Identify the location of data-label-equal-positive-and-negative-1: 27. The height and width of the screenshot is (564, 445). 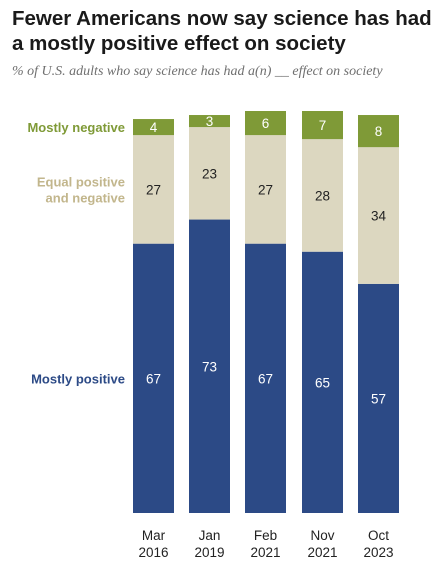
(153, 189).